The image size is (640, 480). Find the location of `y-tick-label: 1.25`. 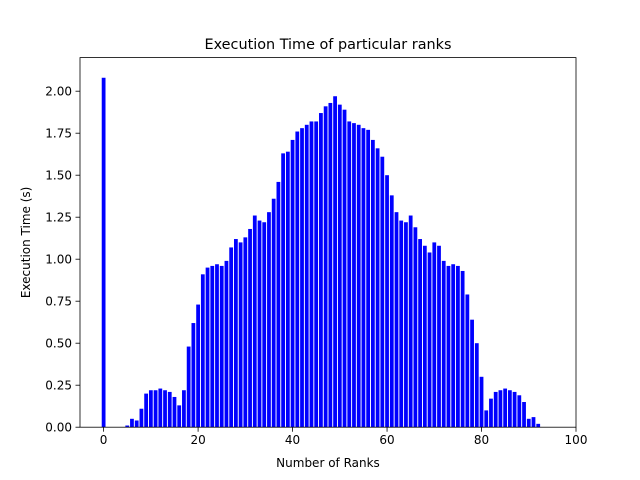

y-tick-label: 1.25 is located at coordinates (58, 218).